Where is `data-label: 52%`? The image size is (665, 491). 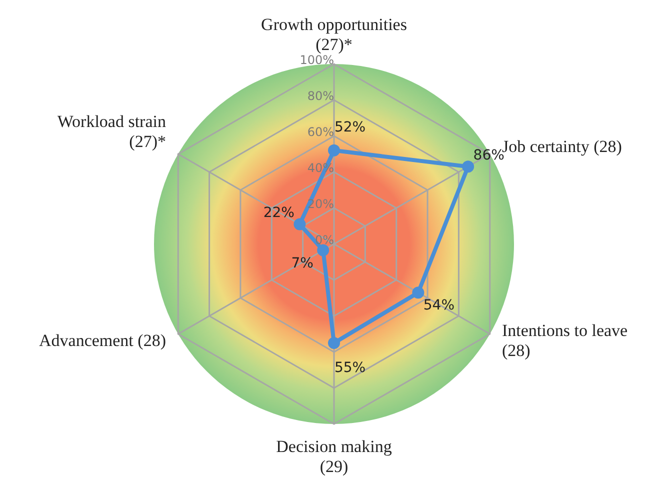 data-label: 52% is located at coordinates (350, 127).